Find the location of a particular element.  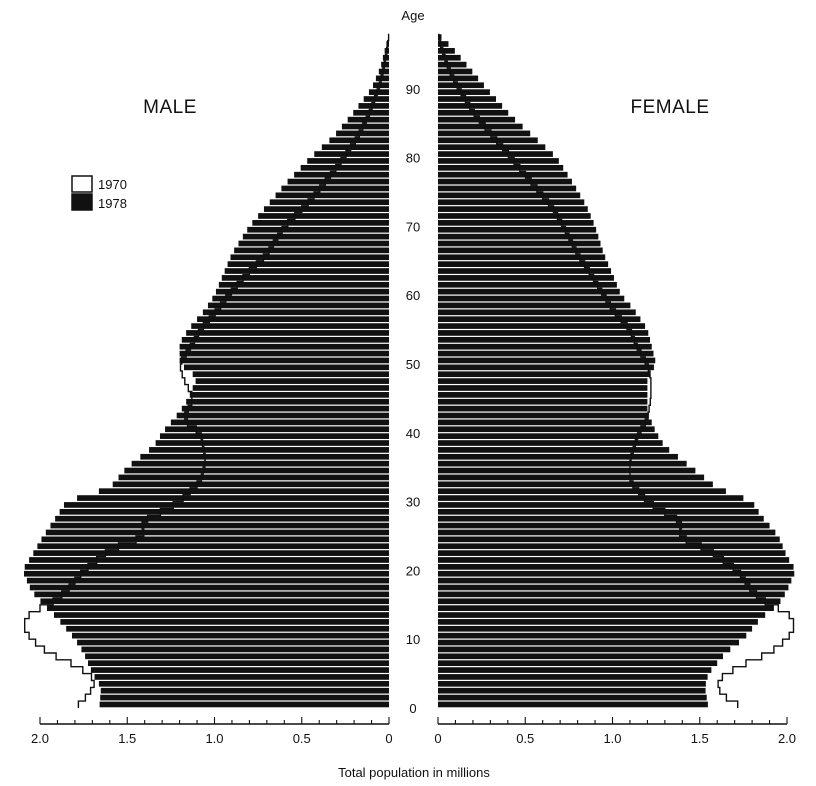

female-label: FEMALE is located at coordinates (669, 107).